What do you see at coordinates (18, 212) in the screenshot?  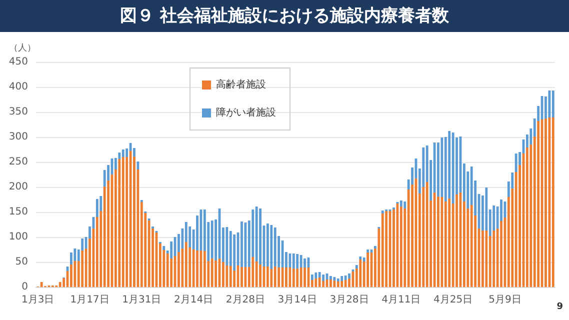 I see `y-tick-label: 150` at bounding box center [18, 212].